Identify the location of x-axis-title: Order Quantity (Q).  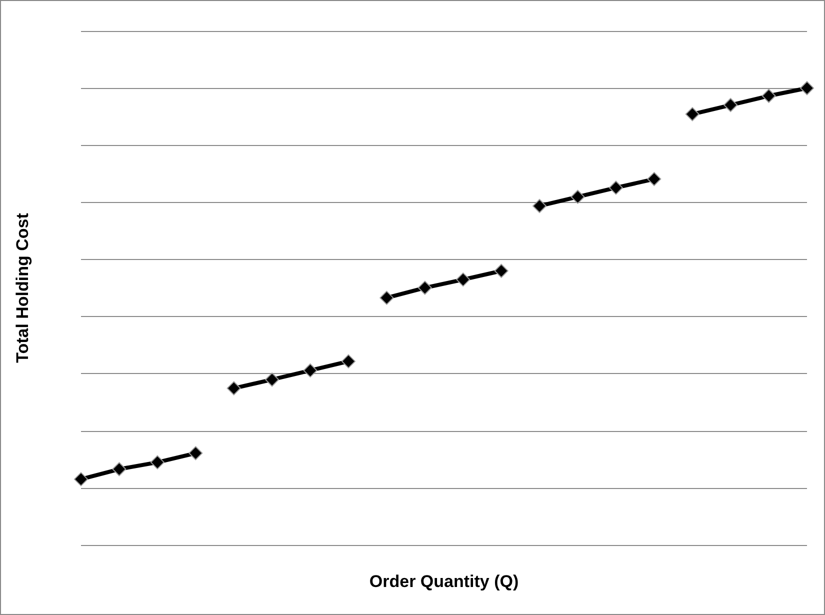
(444, 581).